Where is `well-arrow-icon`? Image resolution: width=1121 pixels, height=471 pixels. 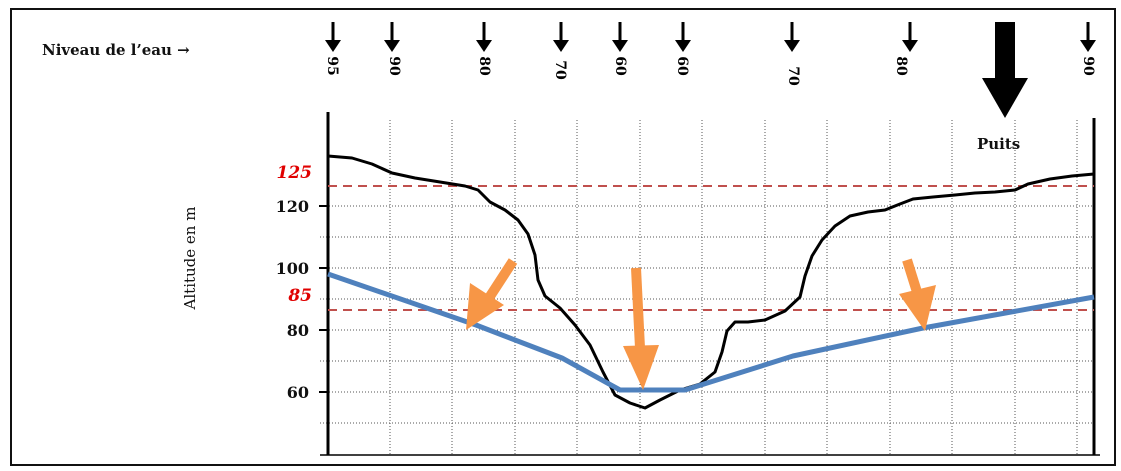 well-arrow-icon is located at coordinates (1005, 70).